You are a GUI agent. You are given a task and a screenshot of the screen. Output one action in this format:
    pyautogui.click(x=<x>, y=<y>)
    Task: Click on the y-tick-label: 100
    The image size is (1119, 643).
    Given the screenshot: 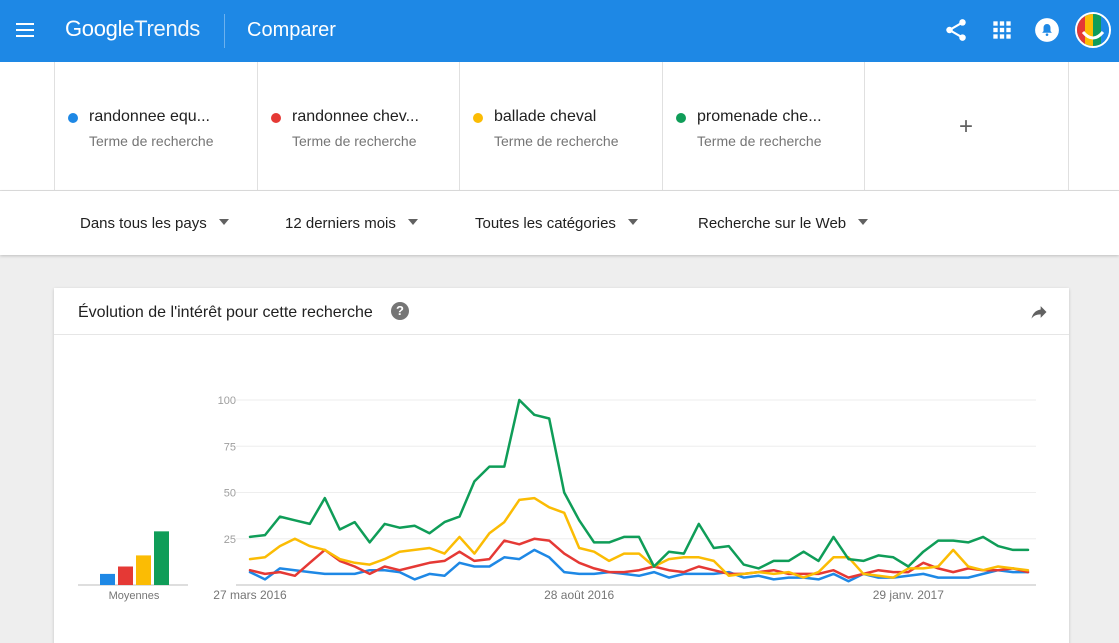 What is the action you would take?
    pyautogui.click(x=227, y=401)
    